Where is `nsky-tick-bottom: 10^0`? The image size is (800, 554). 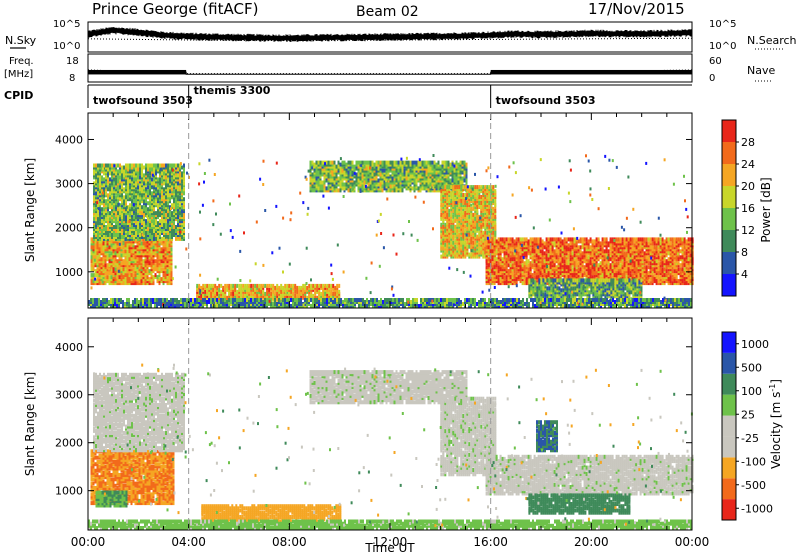 nsky-tick-bottom: 10^0 is located at coordinates (66, 46).